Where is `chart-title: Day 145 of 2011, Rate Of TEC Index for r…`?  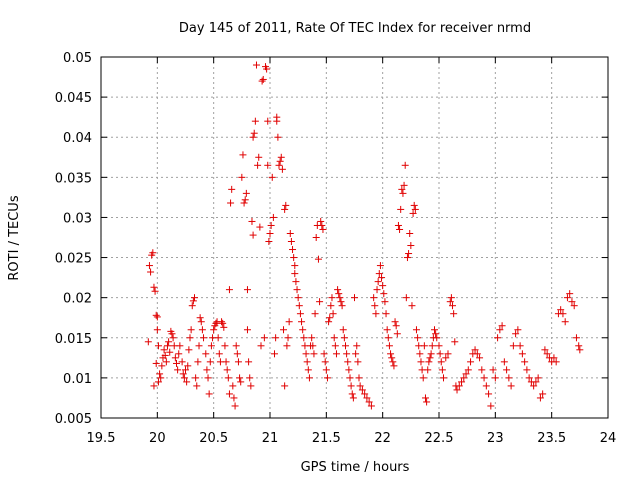 chart-title: Day 145 of 2011, Rate Of TEC Index for r… is located at coordinates (355, 28).